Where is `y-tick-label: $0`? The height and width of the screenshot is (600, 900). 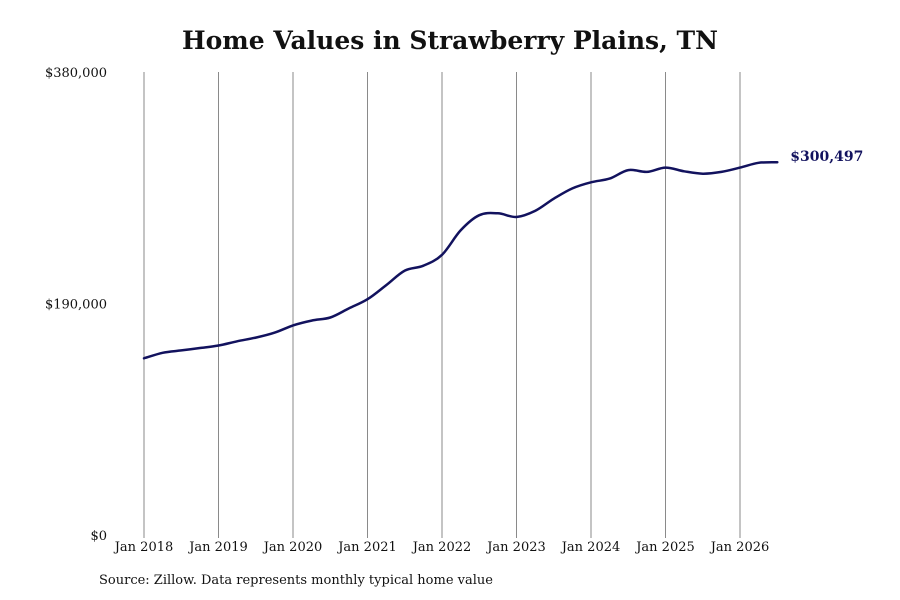
y-tick-label: $0 is located at coordinates (98, 536).